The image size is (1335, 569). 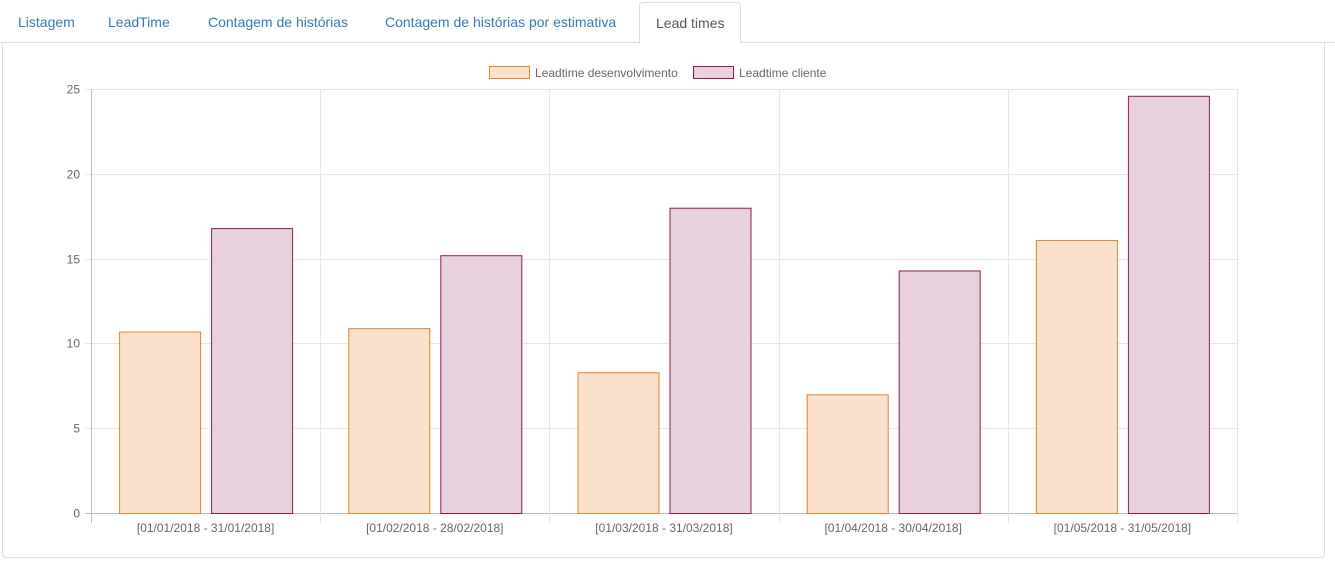 I want to click on y-tick-label: 5, so click(x=76, y=429).